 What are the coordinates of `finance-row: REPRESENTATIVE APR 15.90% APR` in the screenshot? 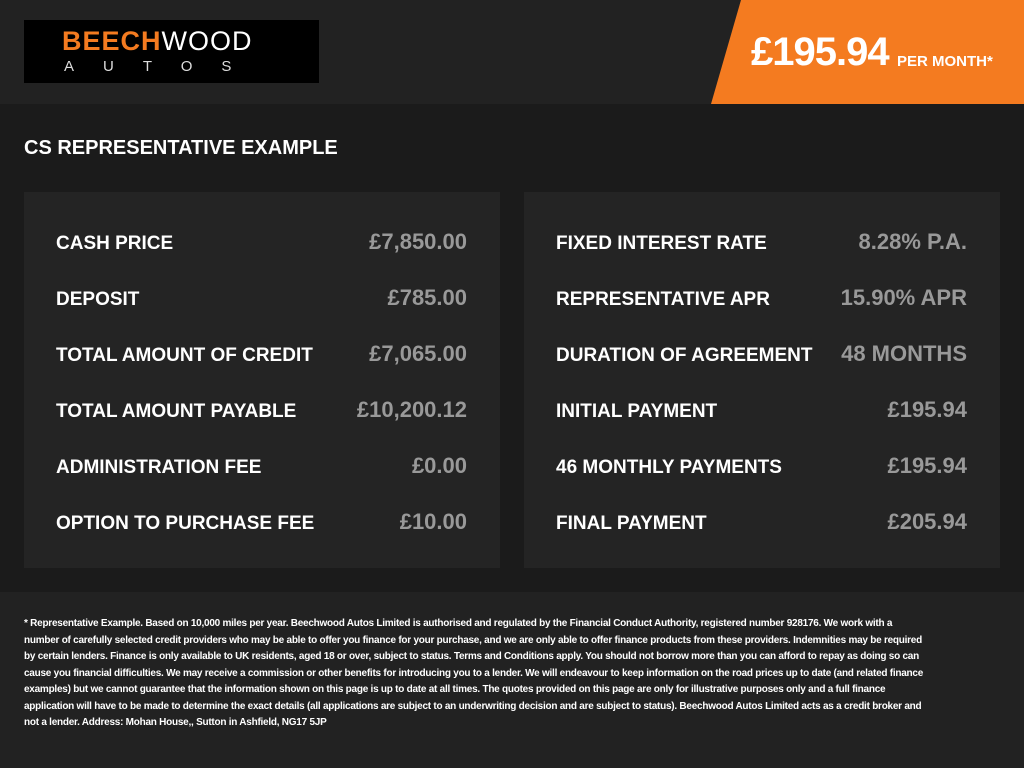 It's located at (761, 300).